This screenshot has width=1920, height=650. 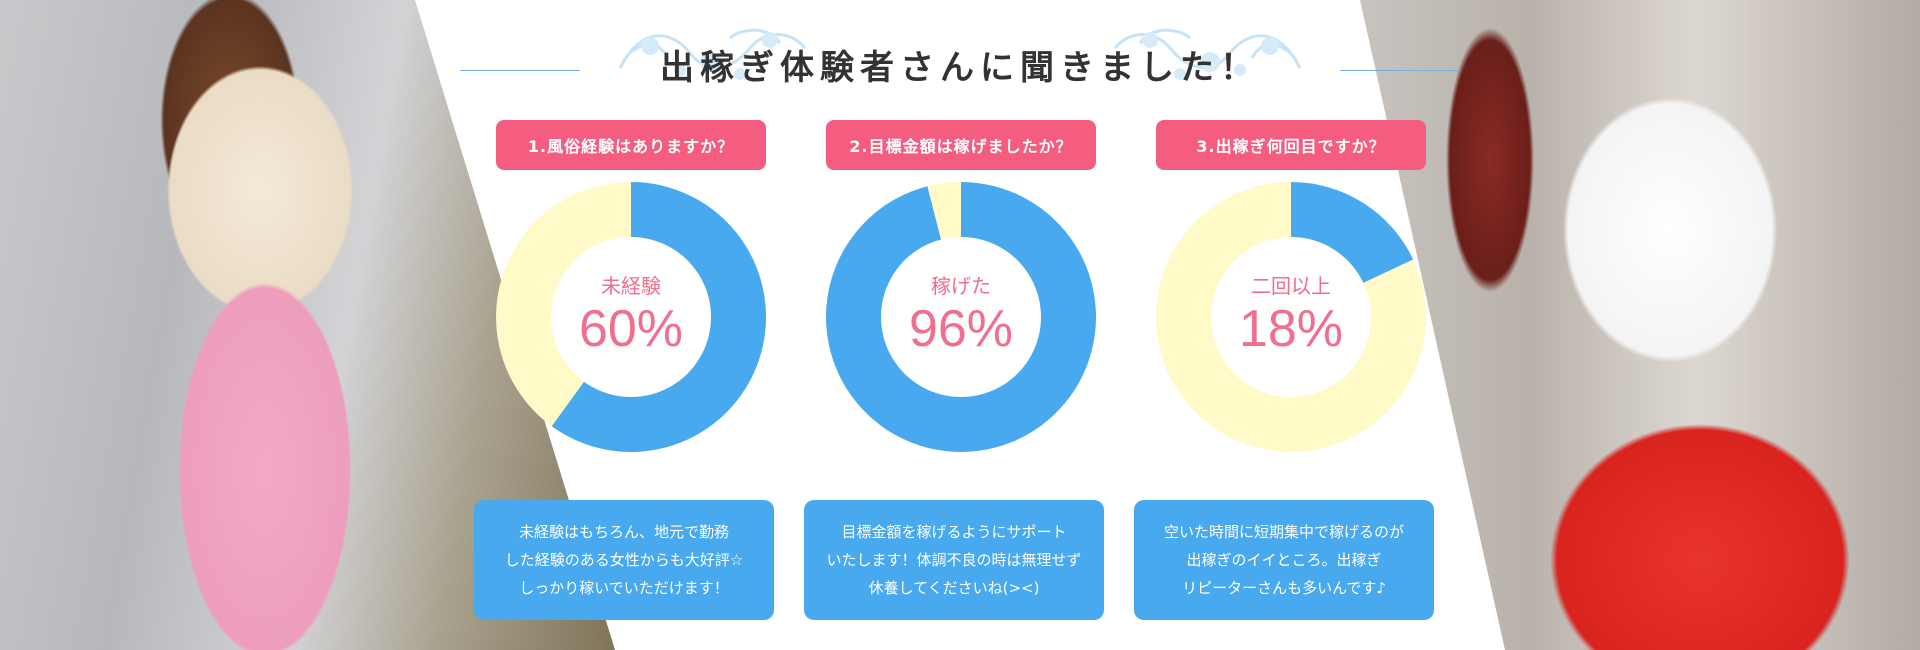 What do you see at coordinates (961, 328) in the screenshot?
I see `result-value: 96%` at bounding box center [961, 328].